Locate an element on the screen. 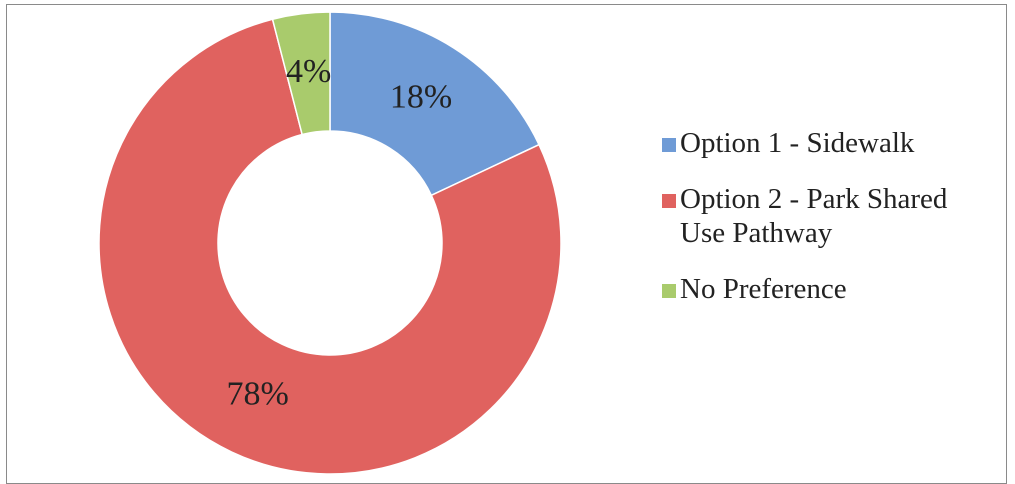  legend-item: Option 1 - Sidewalk is located at coordinates (832, 143).